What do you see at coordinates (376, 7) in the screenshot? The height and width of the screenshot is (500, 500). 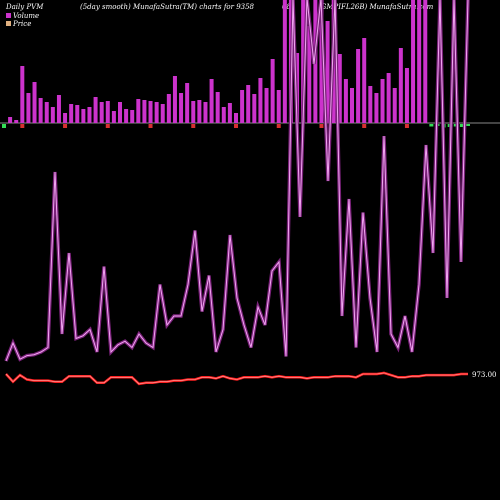 I see `header-right: (GMPIFL26B) MunafaSutra.com` at bounding box center [376, 7].